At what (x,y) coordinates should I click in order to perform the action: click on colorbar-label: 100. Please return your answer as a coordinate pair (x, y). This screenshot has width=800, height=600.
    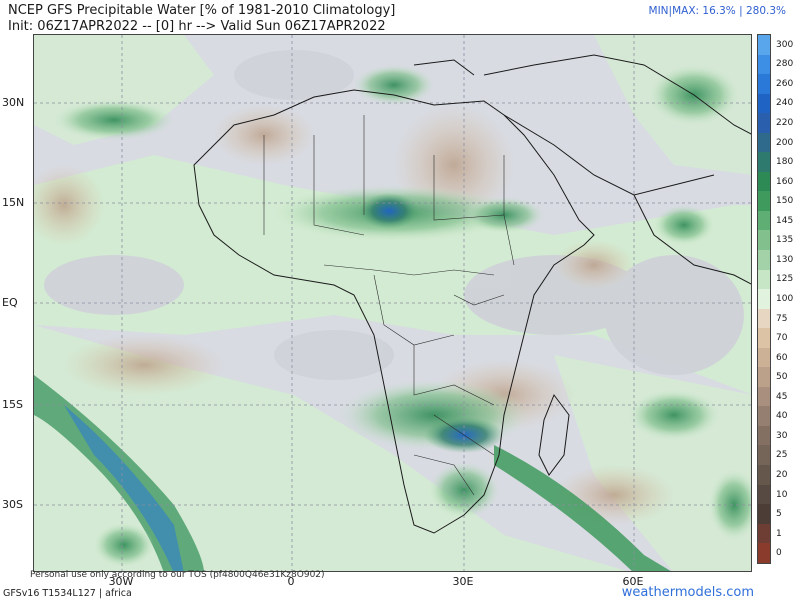
    Looking at the image, I should click on (785, 299).